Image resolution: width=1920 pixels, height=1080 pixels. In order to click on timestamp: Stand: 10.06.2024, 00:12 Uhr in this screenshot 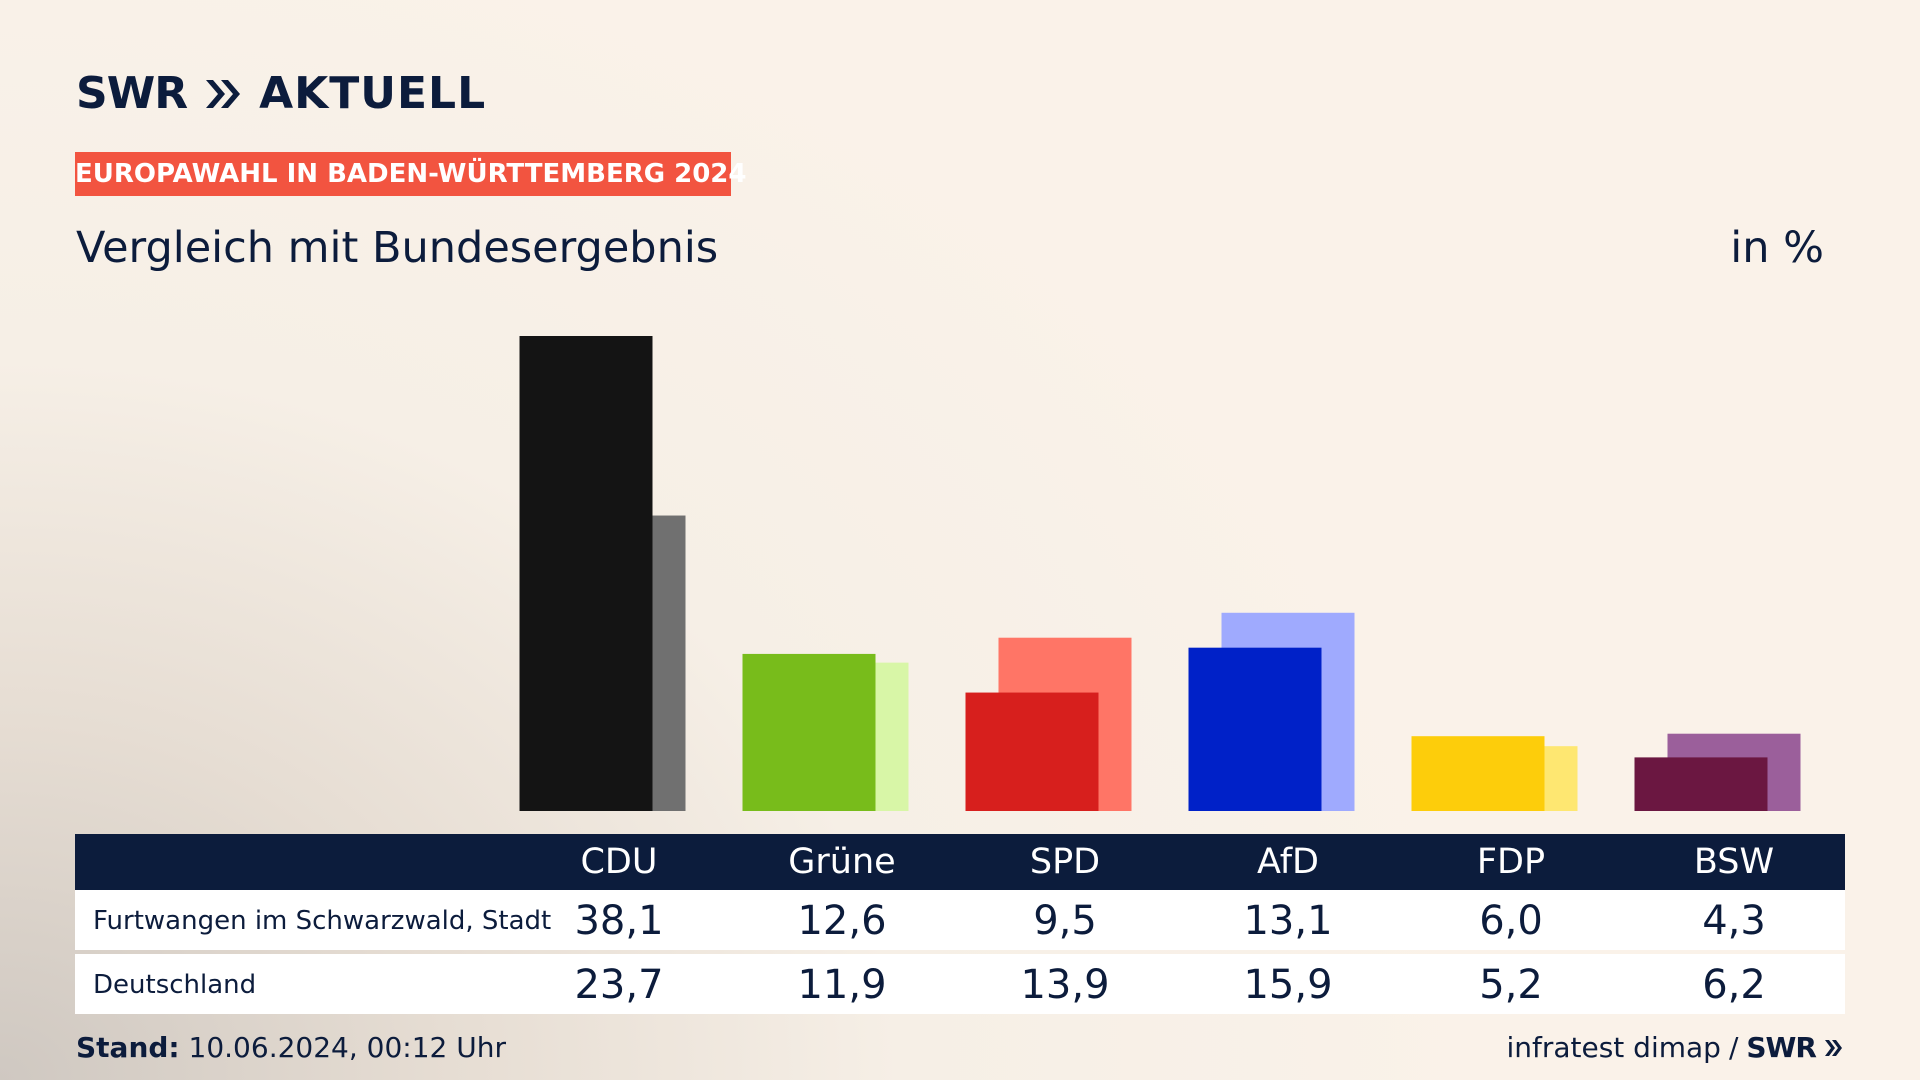, I will do `click(291, 1048)`.